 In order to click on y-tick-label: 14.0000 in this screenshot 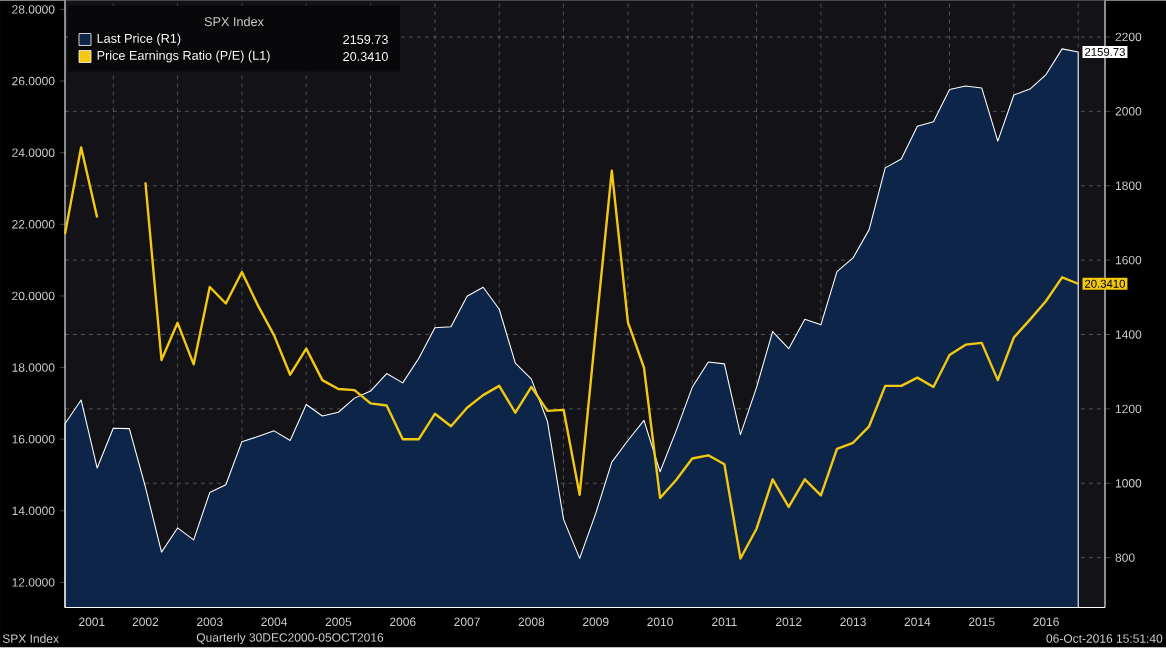, I will do `click(33, 511)`.